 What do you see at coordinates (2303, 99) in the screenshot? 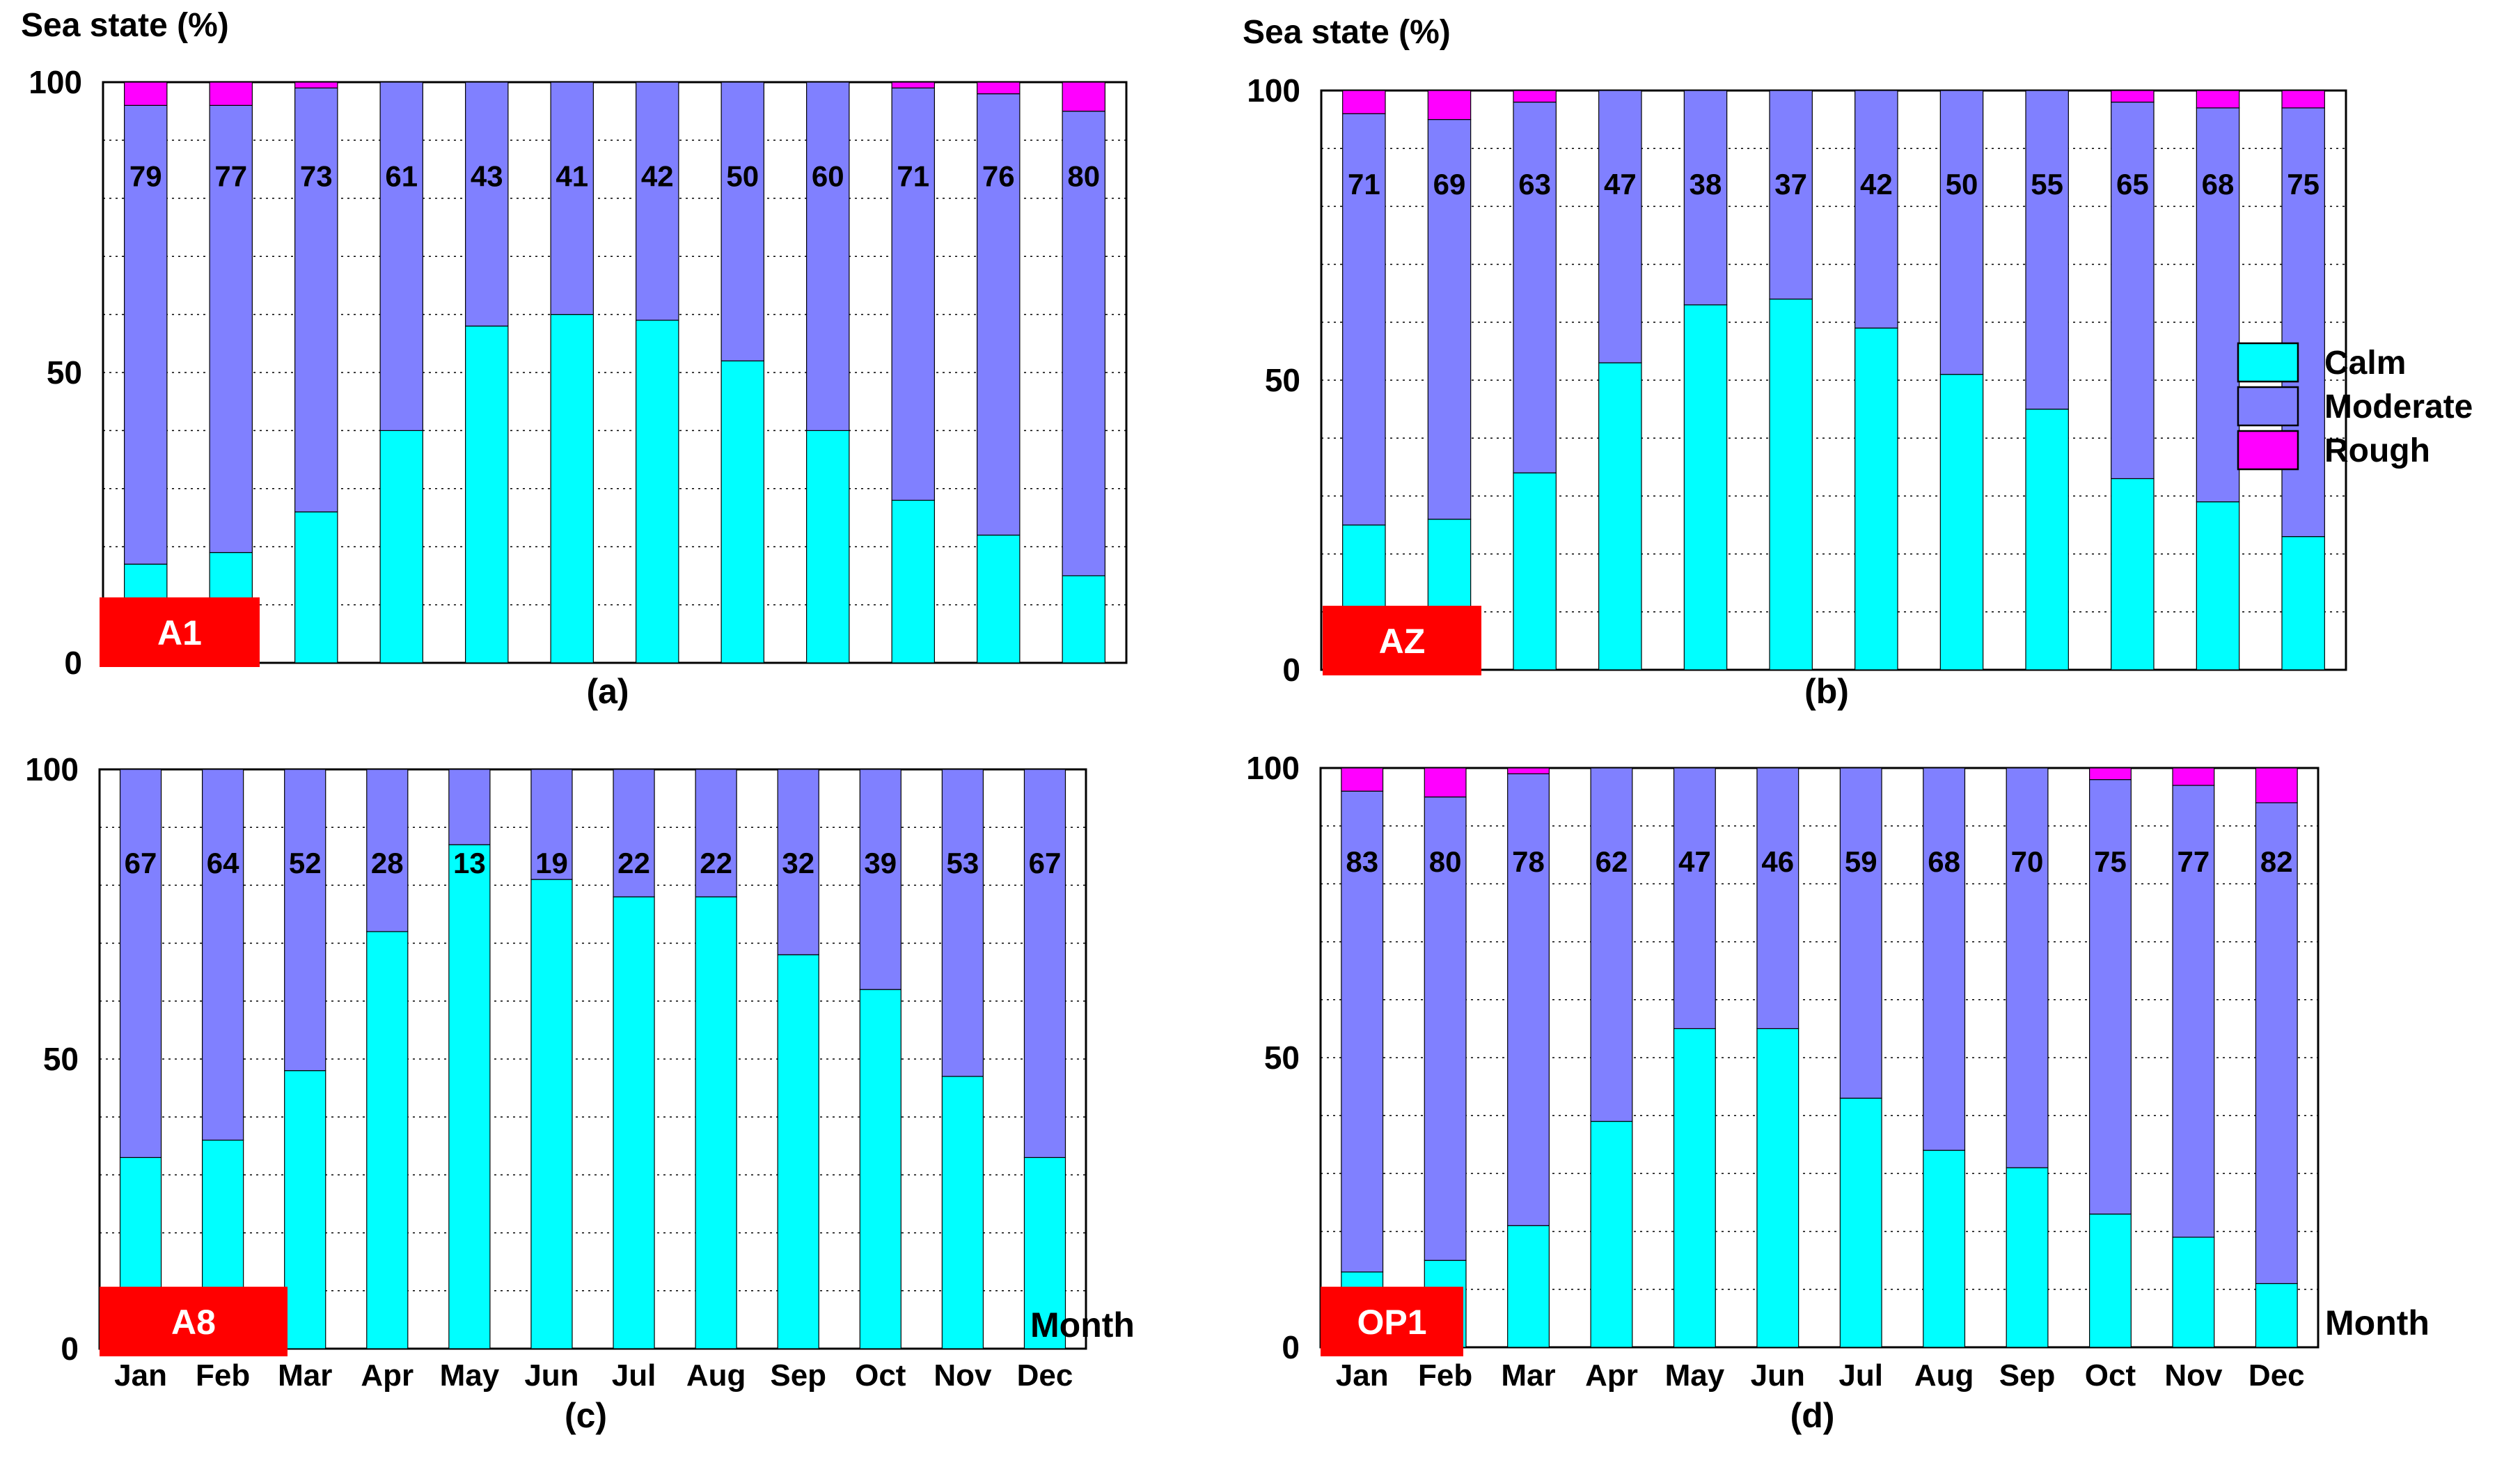
I see `bar-rough-dec` at bounding box center [2303, 99].